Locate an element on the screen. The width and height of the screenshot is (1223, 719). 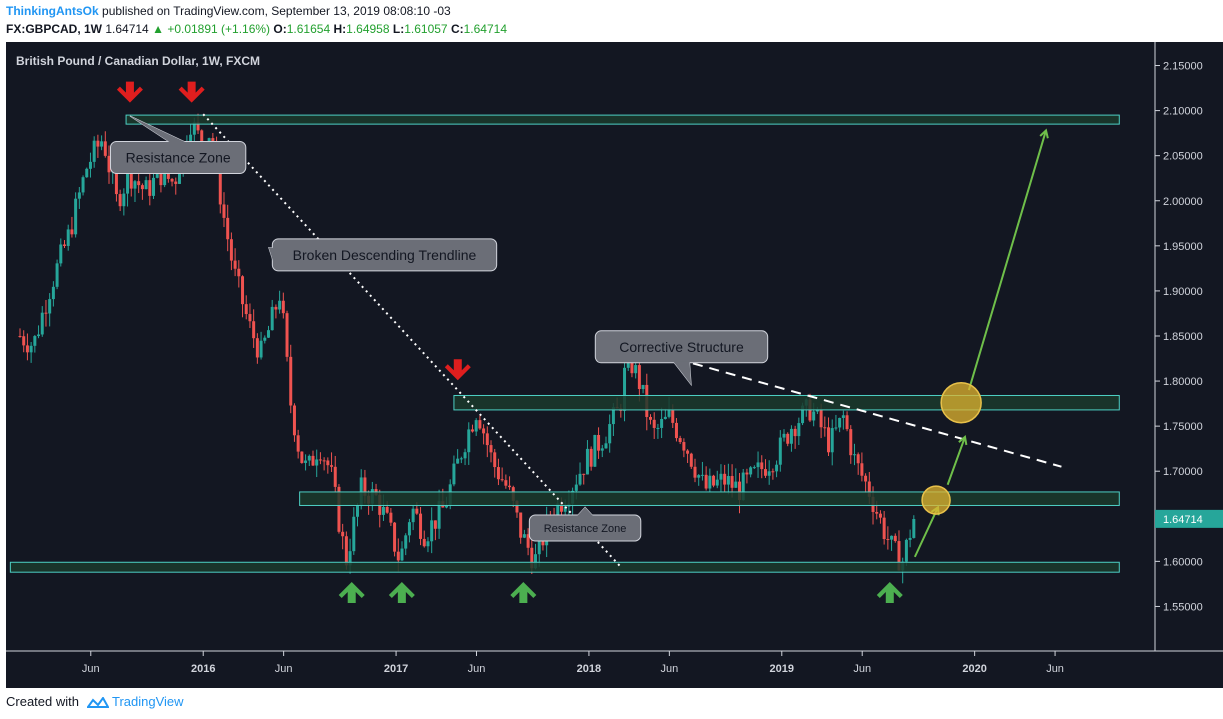
created-with-text: Created with is located at coordinates (42, 701).